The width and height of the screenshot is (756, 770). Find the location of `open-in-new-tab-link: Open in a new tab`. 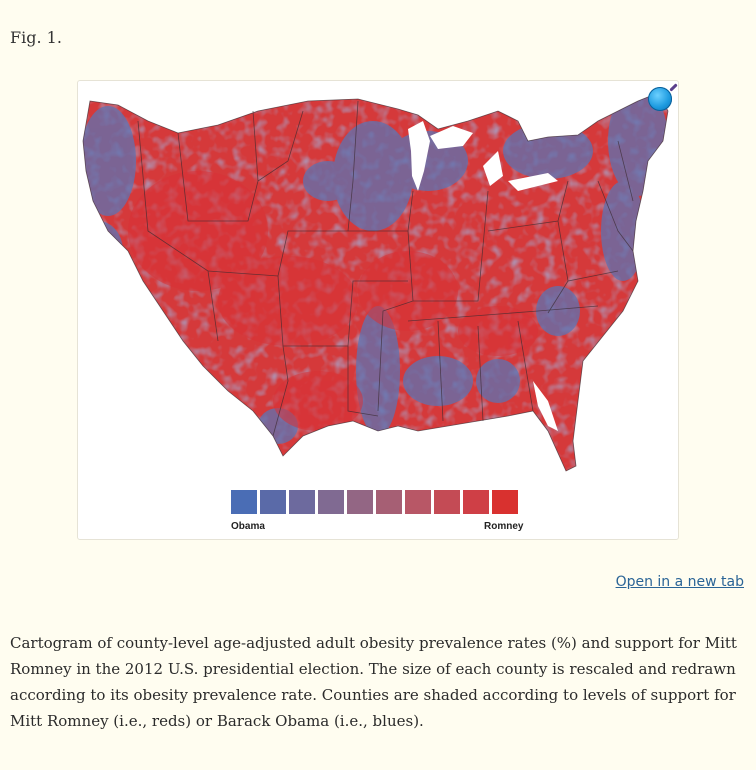

open-in-new-tab-link: Open in a new tab is located at coordinates (679, 582).